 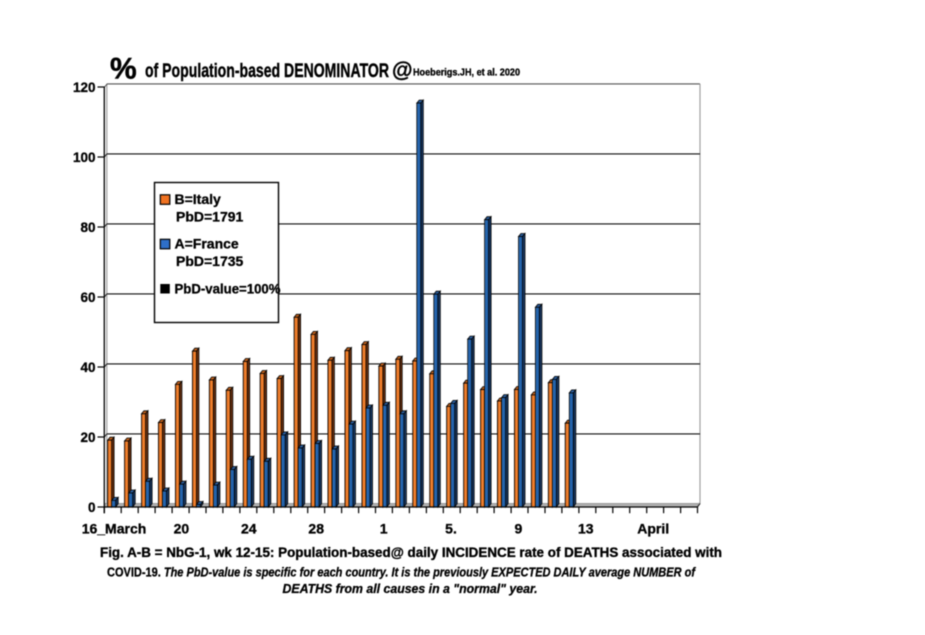 What do you see at coordinates (87, 297) in the screenshot?
I see `svg-text: 60` at bounding box center [87, 297].